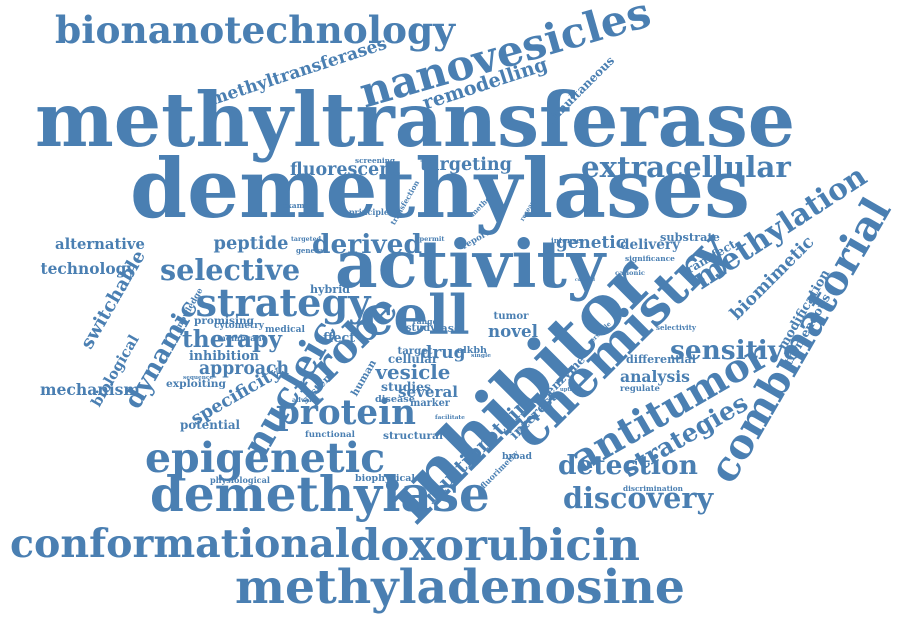 The width and height of the screenshot is (900, 618). Describe the element at coordinates (570, 389) in the screenshot. I see `word: uptake` at that location.